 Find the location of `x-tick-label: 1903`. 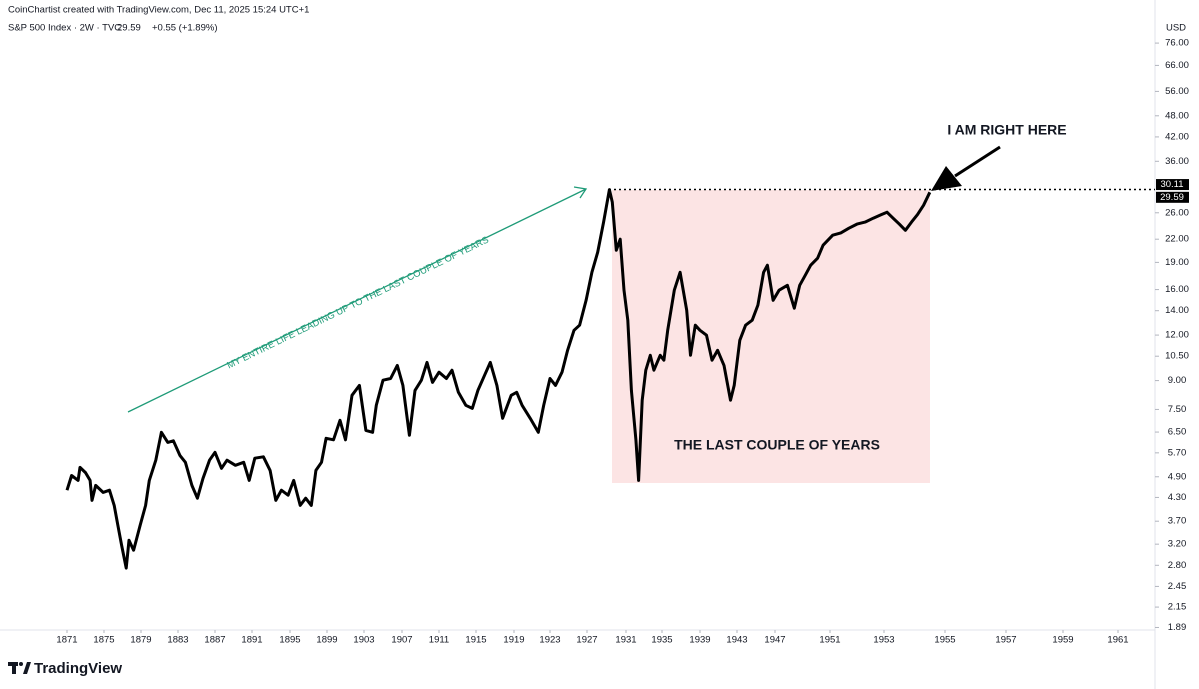

x-tick-label: 1903 is located at coordinates (363, 640).